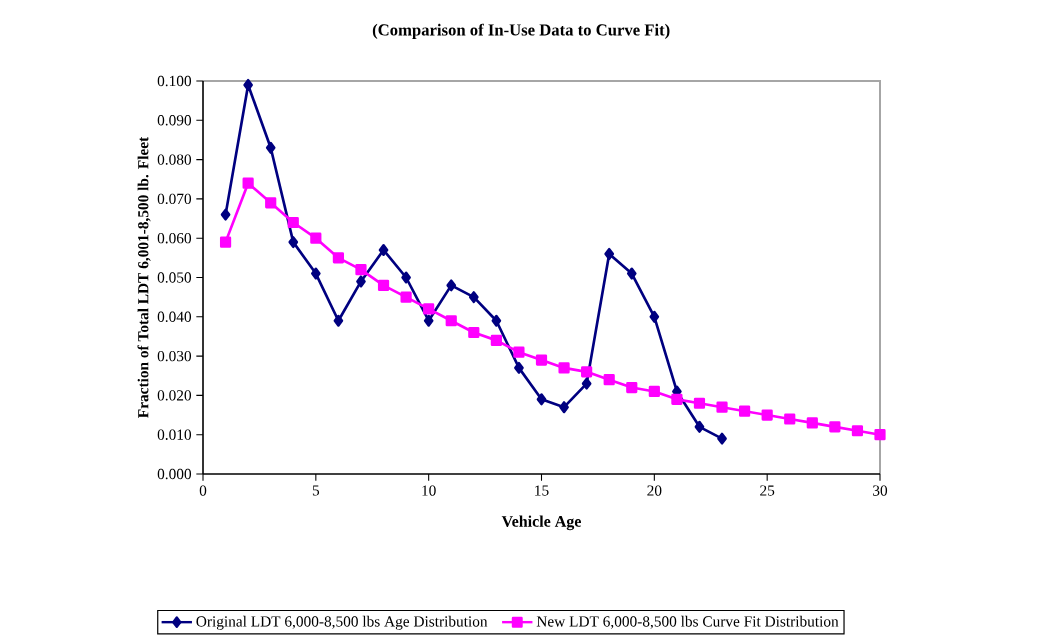  What do you see at coordinates (174, 238) in the screenshot?
I see `y-tick-label: 0.060` at bounding box center [174, 238].